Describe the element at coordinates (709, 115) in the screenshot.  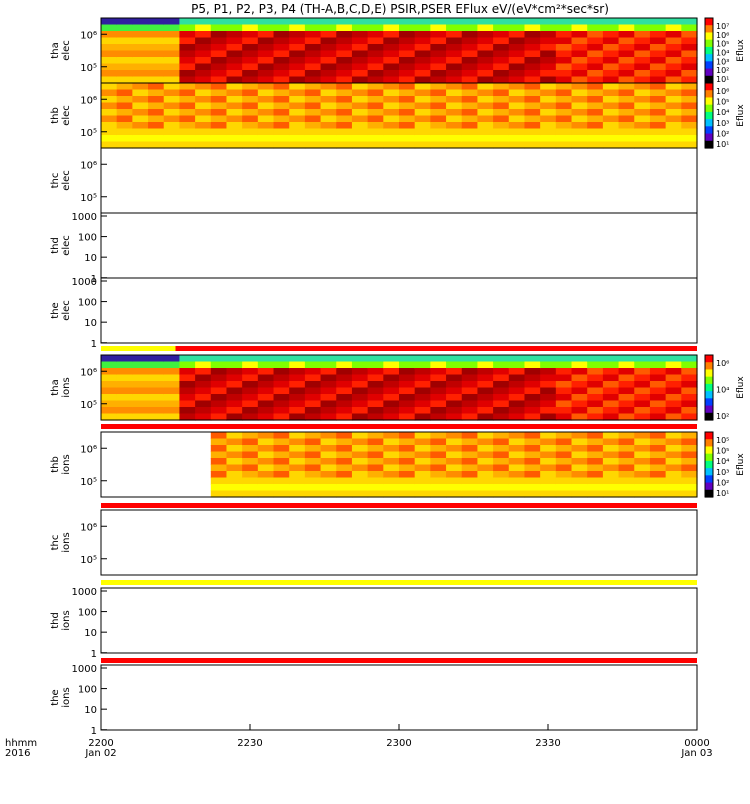
I see `colorbar-swatch` at that location.